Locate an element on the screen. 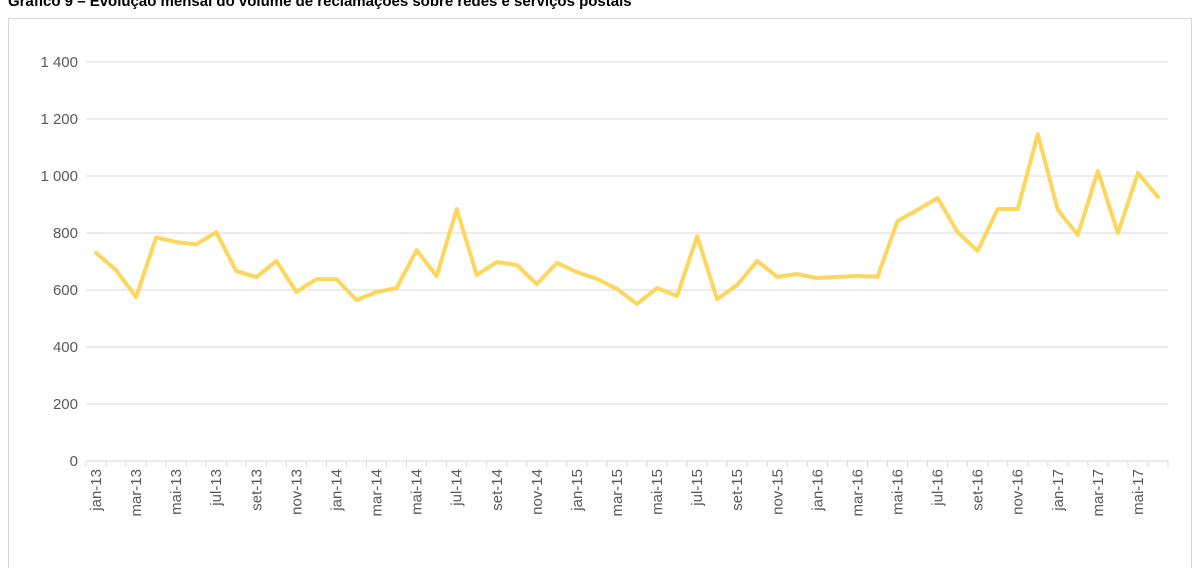  x-tick-label: jan-16 is located at coordinates (817, 490).